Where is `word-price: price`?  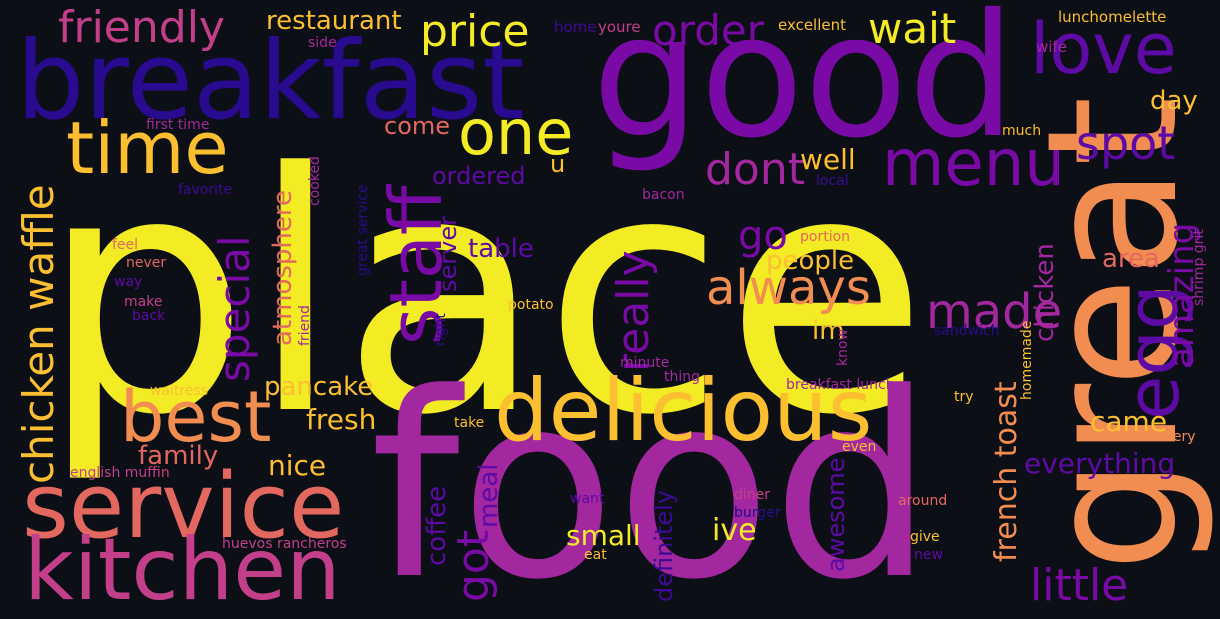
word-price: price is located at coordinates (475, 31).